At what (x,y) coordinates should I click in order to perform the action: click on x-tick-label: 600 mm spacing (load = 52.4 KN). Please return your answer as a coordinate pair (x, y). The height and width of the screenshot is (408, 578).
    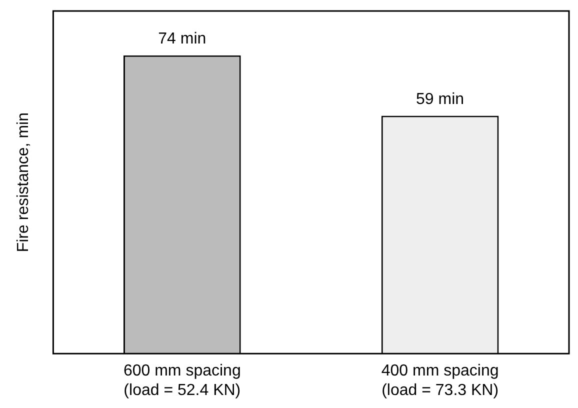
    Looking at the image, I should click on (182, 380).